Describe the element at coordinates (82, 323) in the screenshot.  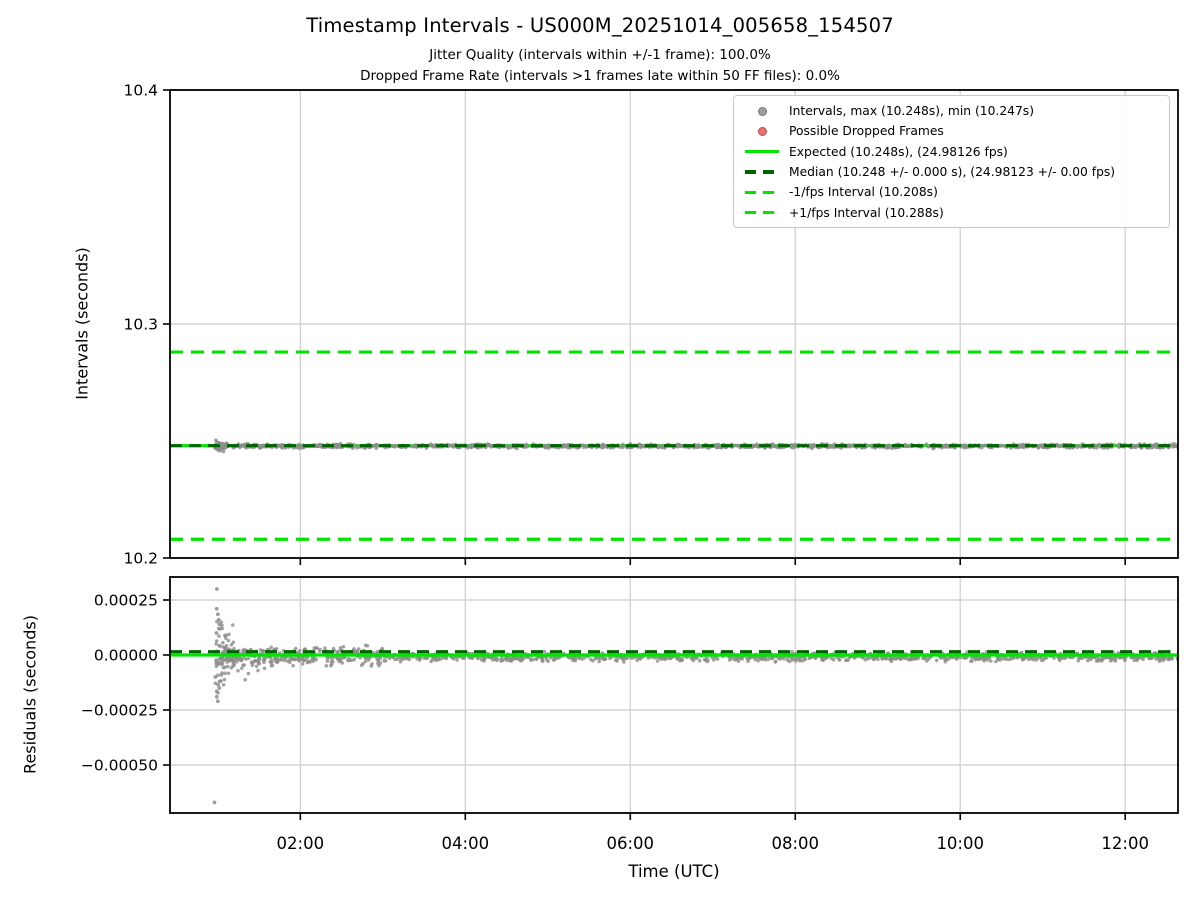
I see `y-axis-label-intervals: Intervals (seconds)` at that location.